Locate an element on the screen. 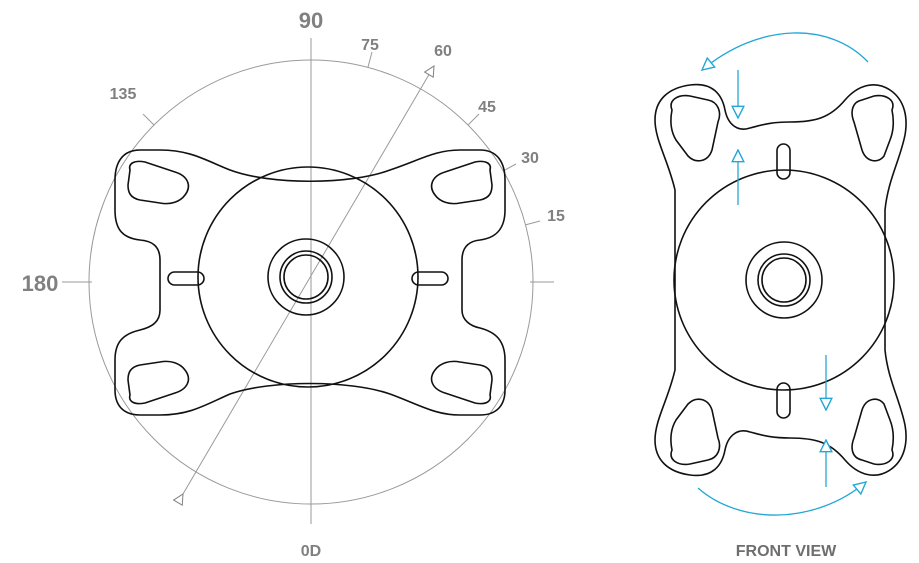 Image resolution: width=919 pixels, height=563 pixels. front-slot-vertical-bottom is located at coordinates (783, 400).